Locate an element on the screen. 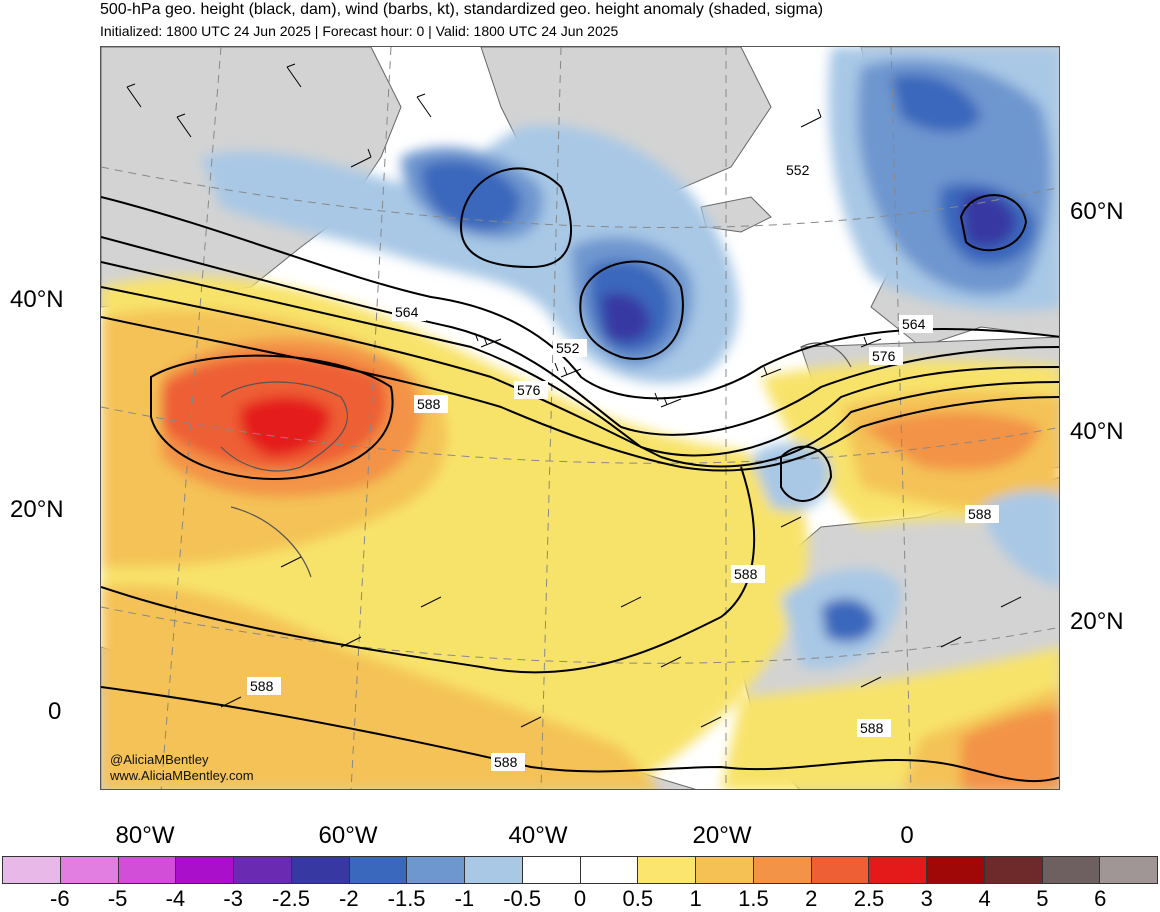  lon-label: 60°W is located at coordinates (348, 835).